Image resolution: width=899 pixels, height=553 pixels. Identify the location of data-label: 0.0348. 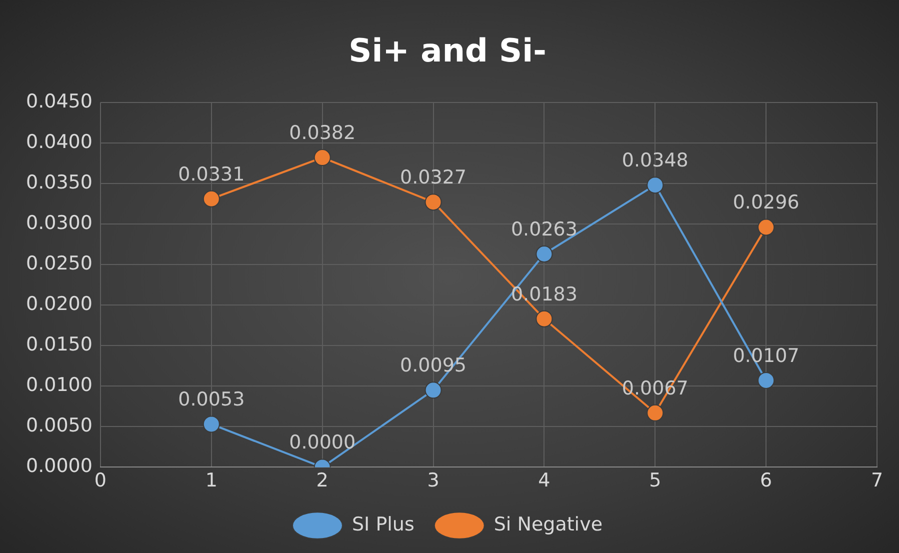
(655, 161).